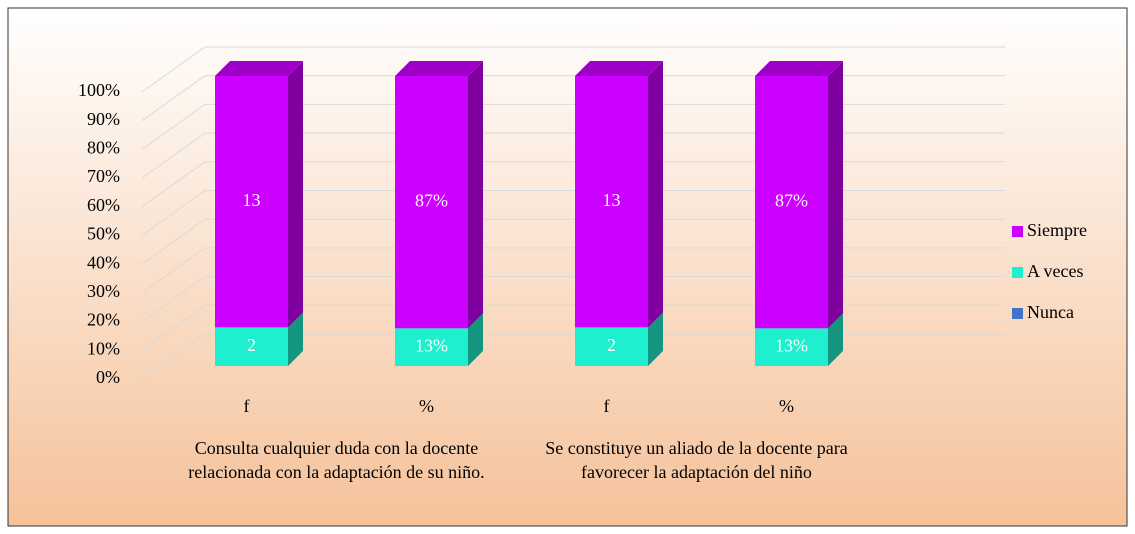 This screenshot has height=534, width=1135. What do you see at coordinates (103, 291) in the screenshot?
I see `y-tick-label: 30%` at bounding box center [103, 291].